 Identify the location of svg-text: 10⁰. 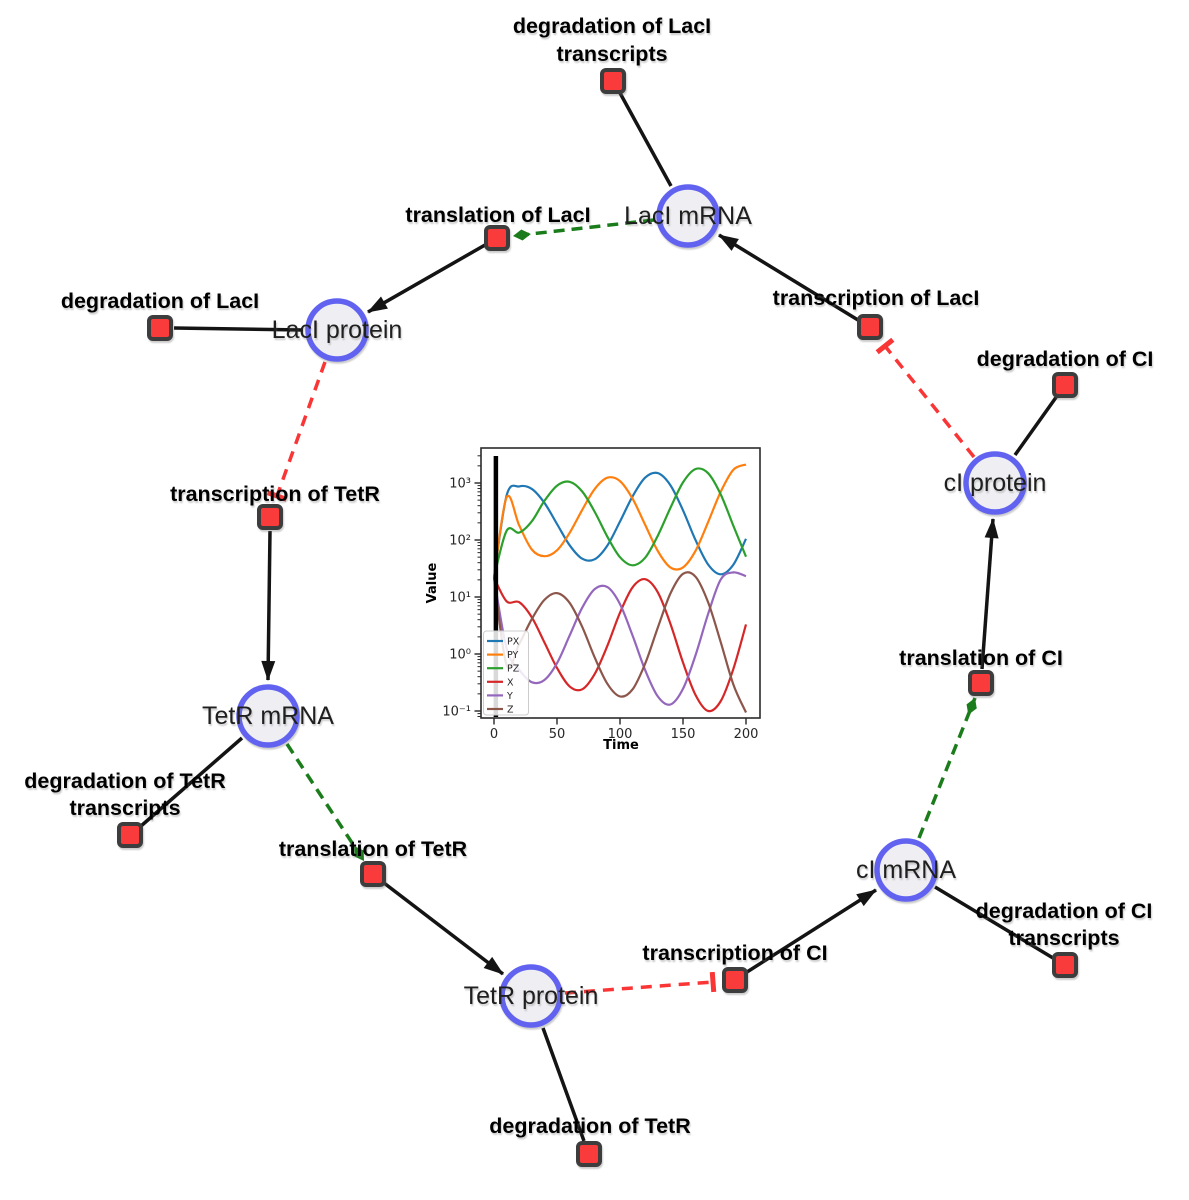
(460, 655).